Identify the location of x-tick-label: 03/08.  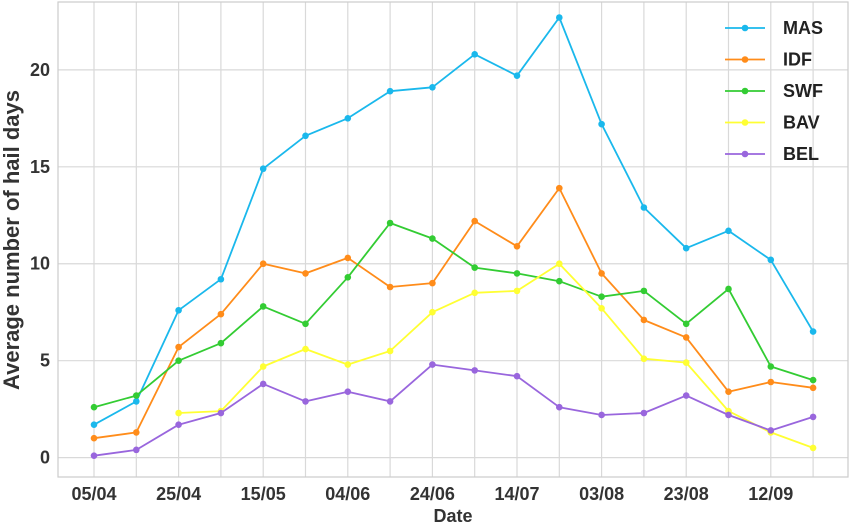
(601, 494).